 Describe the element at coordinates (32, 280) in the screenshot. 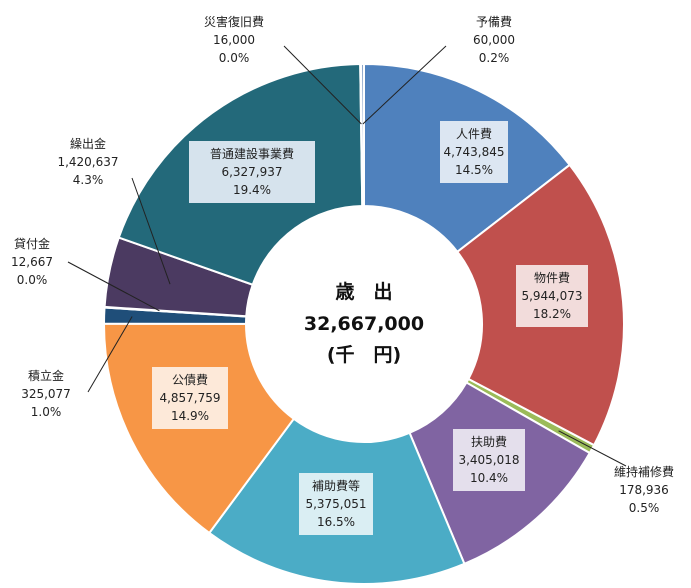

I see `slice-percent-8: 0.0%` at that location.